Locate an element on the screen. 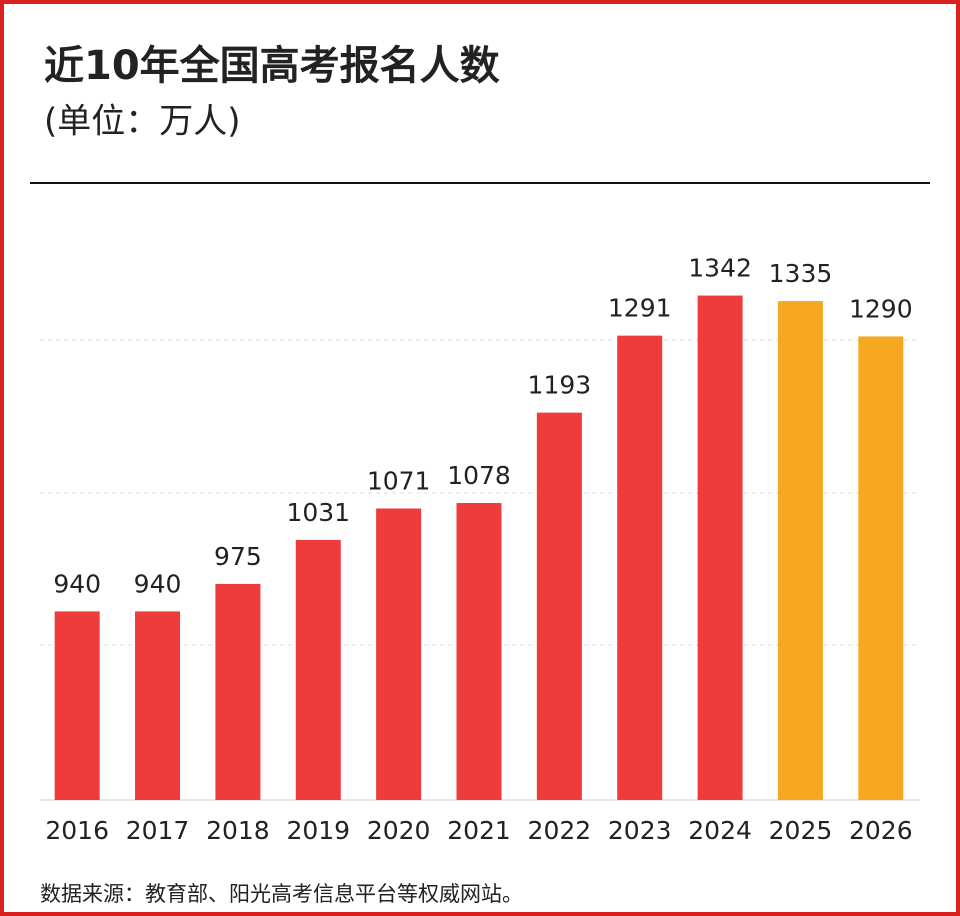 This screenshot has width=960, height=916. x-tick-label: 2022 is located at coordinates (560, 830).